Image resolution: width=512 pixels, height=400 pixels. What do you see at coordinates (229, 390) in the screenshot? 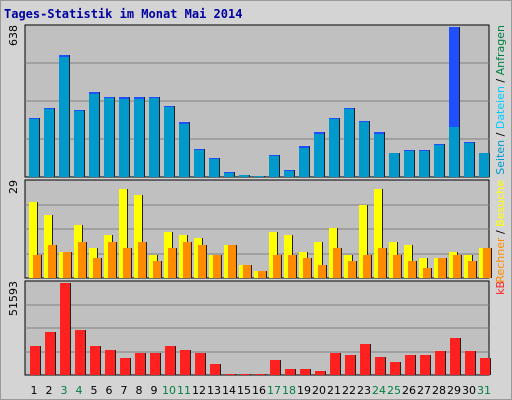
I see `x-tick-label-day-14: 14` at bounding box center [229, 390].